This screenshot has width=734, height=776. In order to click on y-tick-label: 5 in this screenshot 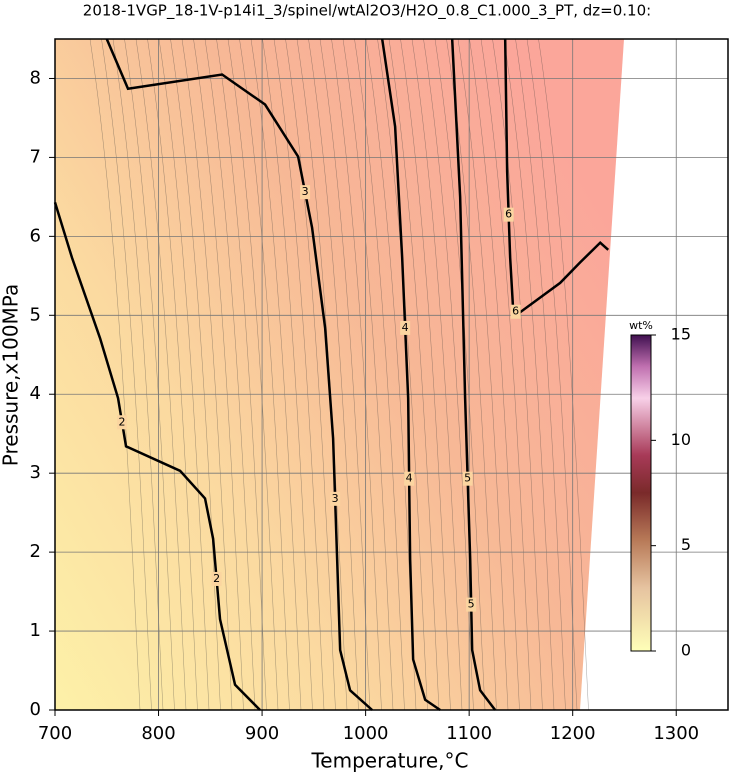, I will do `click(35, 314)`.